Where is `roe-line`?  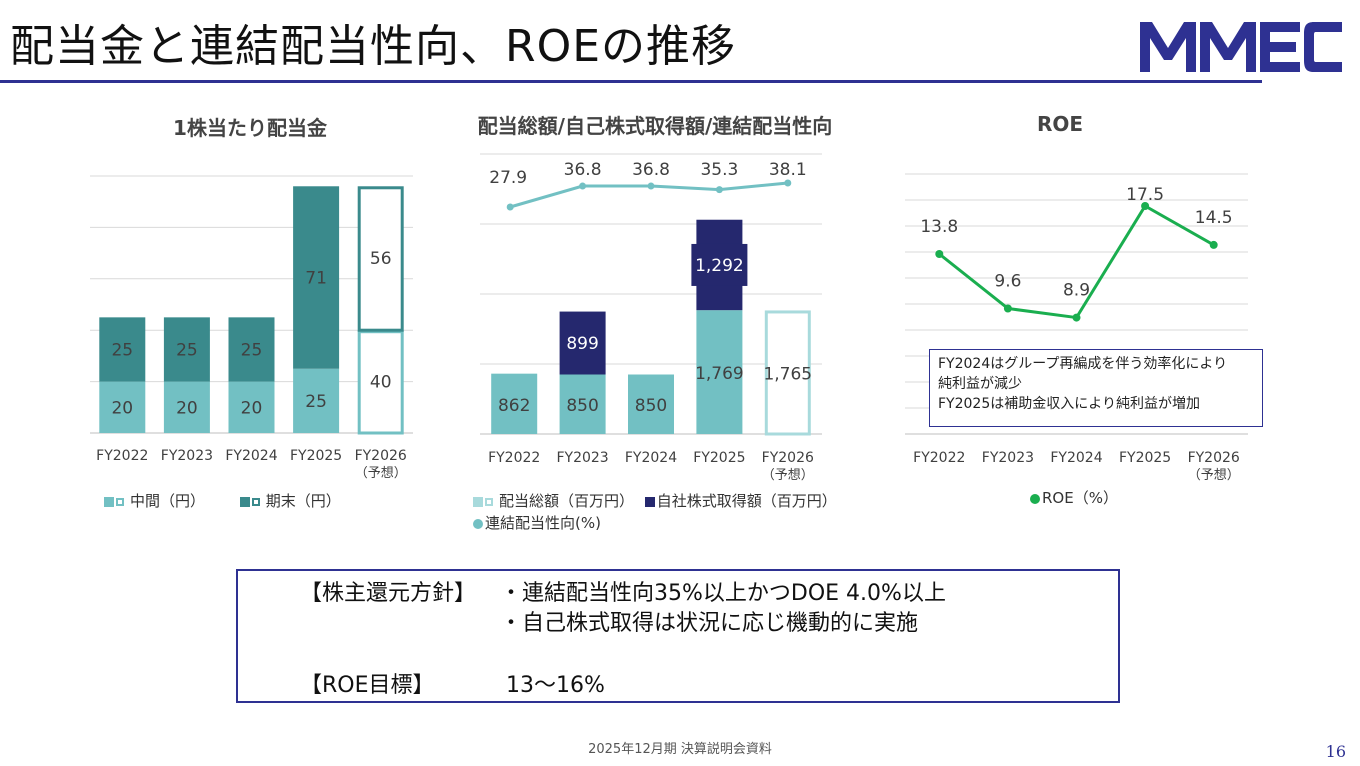 roe-line is located at coordinates (1076, 261).